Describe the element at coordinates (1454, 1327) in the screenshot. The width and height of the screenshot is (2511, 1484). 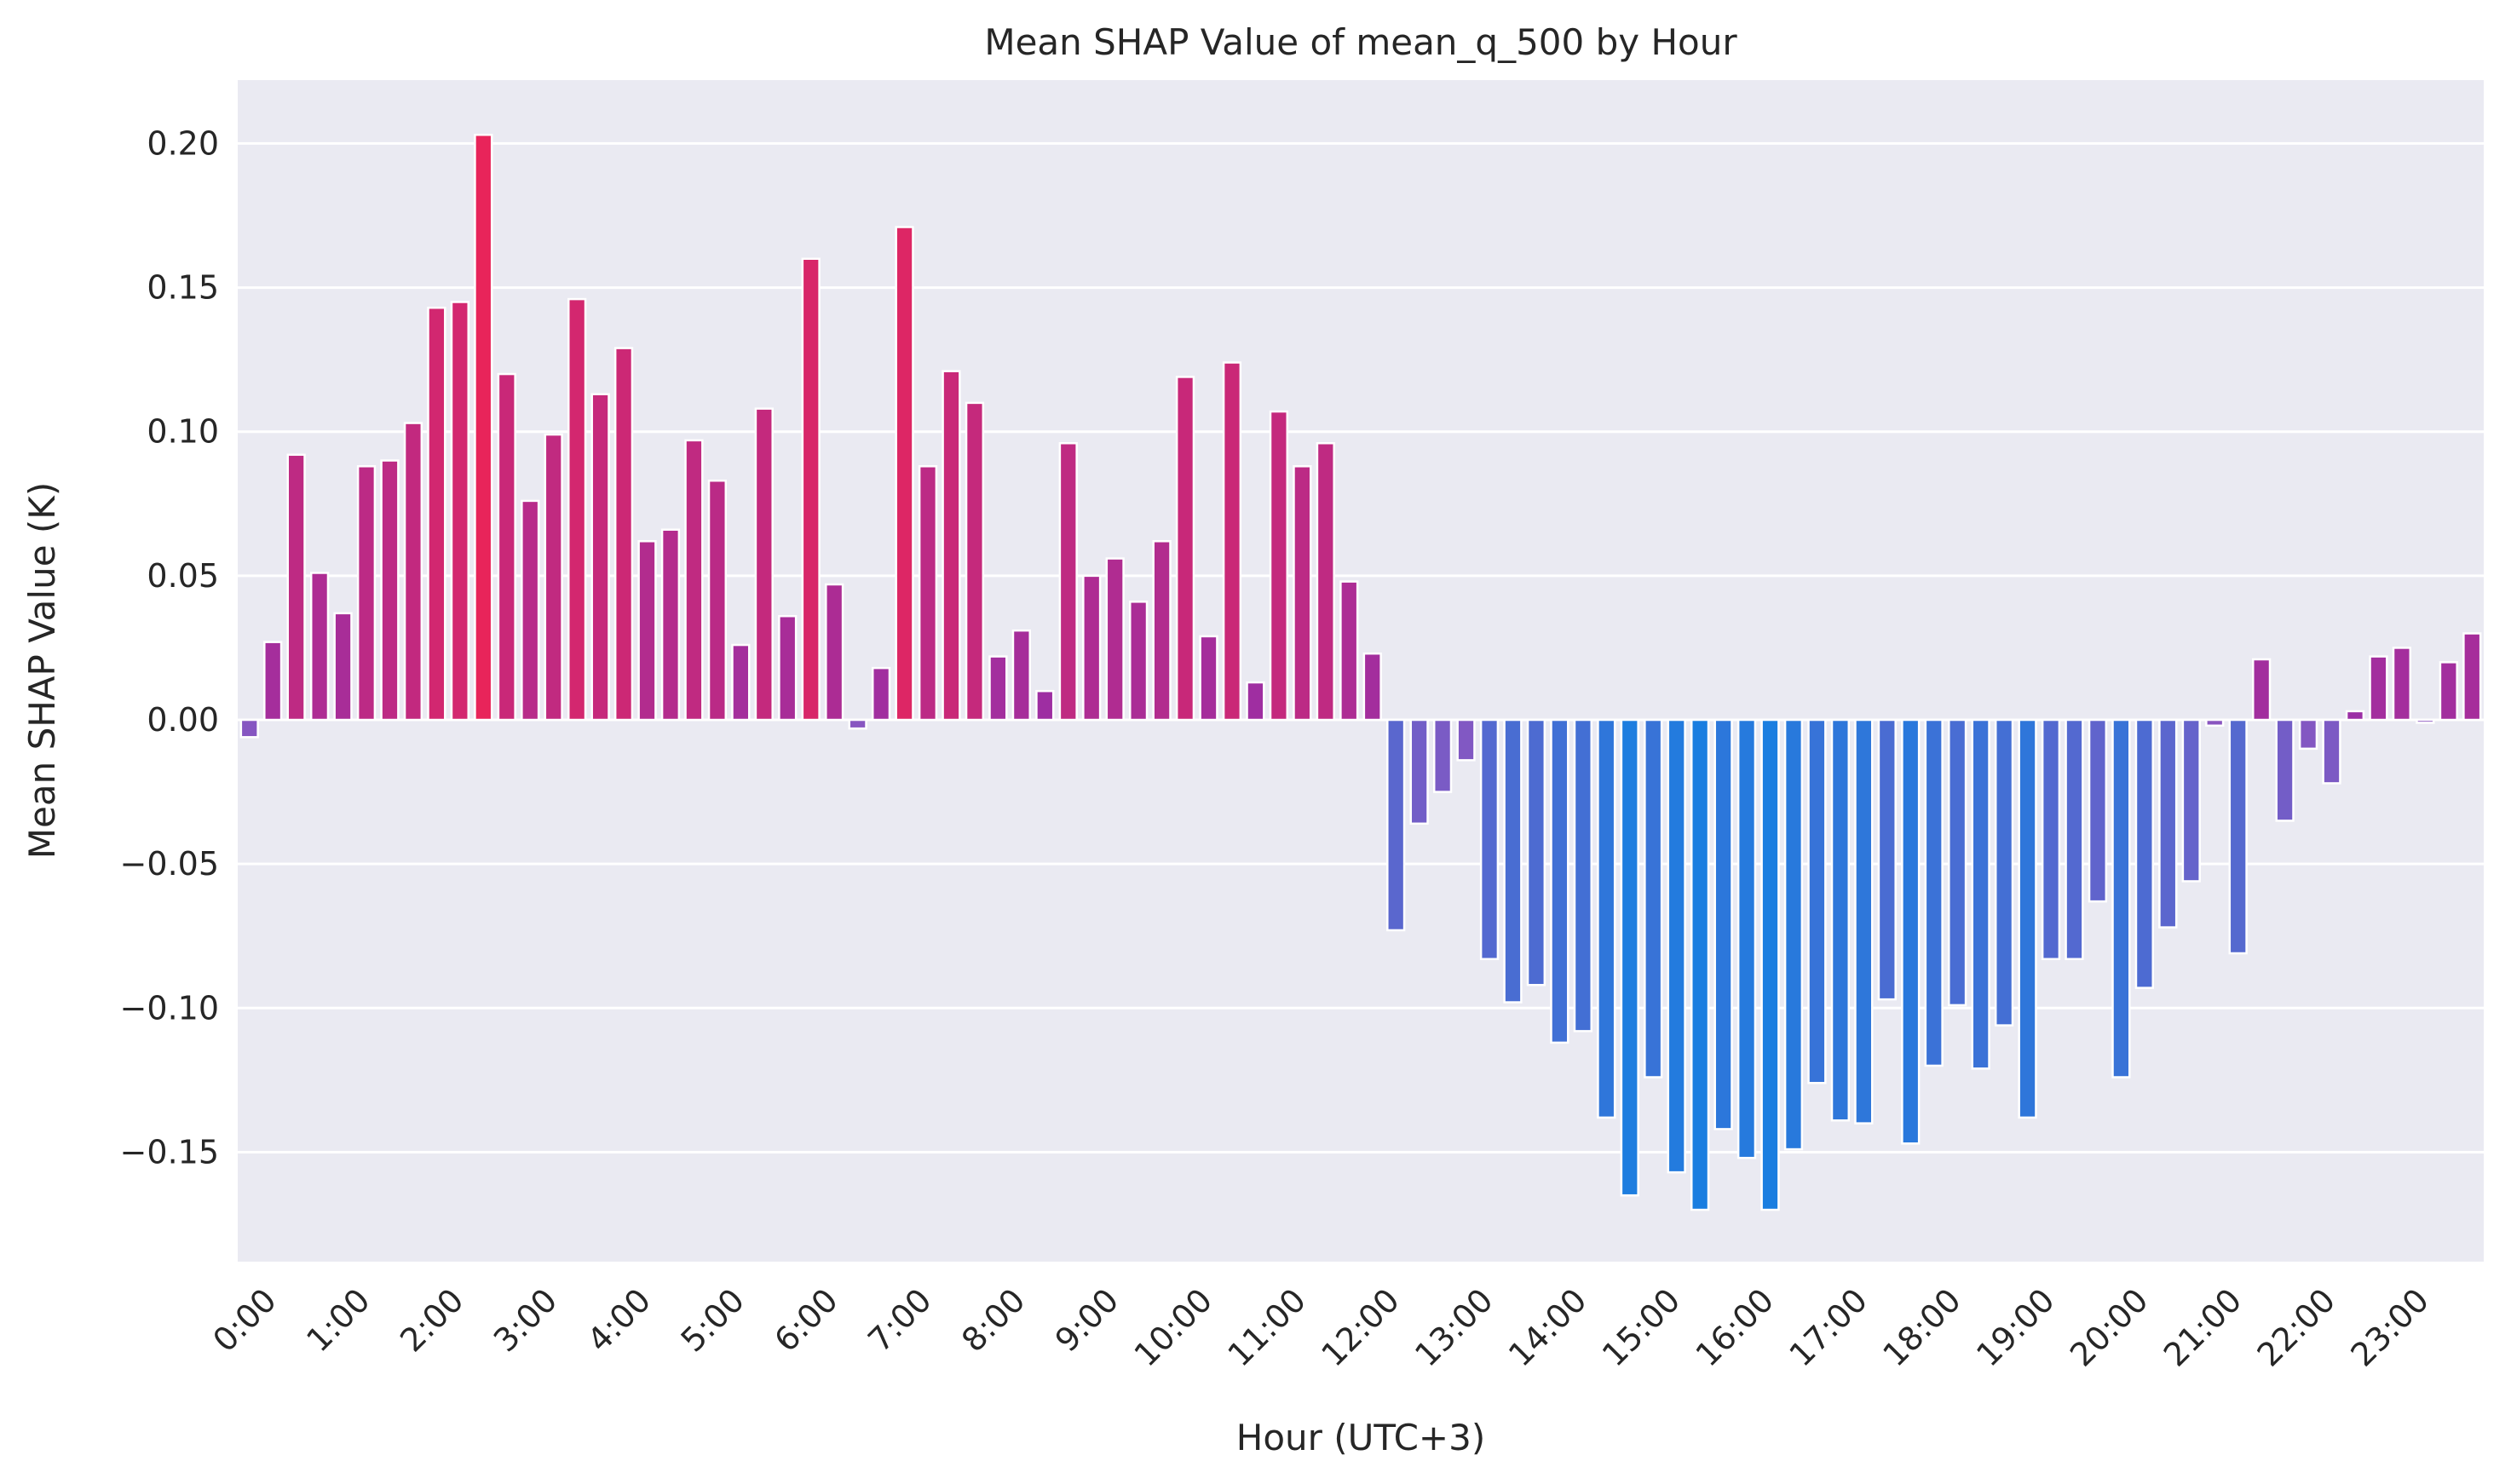
I see `x-tick-label: 13:00` at that location.